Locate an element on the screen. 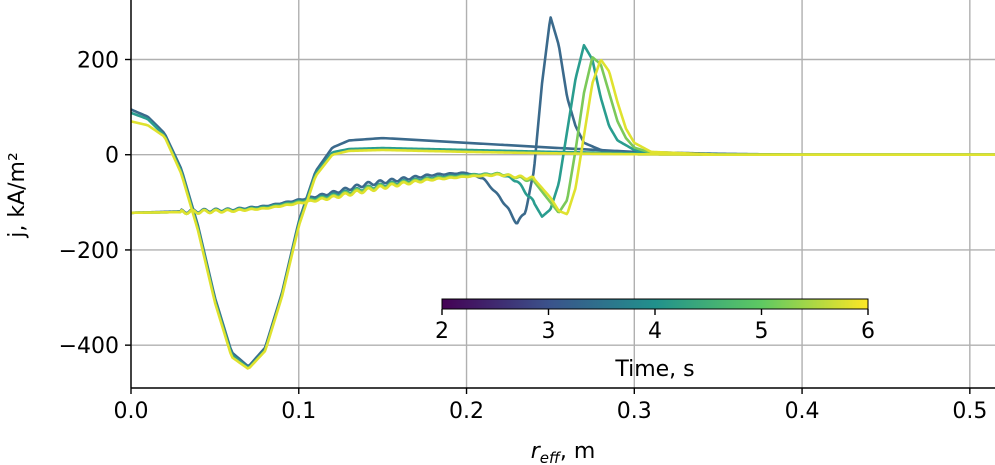 The image size is (995, 465). y-axis-label: j, kA/m² is located at coordinates (17, 195).